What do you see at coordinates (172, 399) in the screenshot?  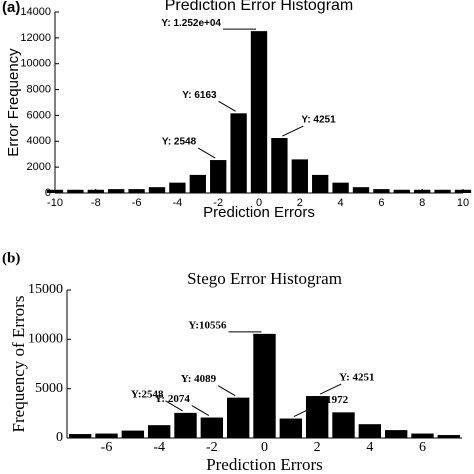 I see `data-label: Y: 2074` at bounding box center [172, 399].